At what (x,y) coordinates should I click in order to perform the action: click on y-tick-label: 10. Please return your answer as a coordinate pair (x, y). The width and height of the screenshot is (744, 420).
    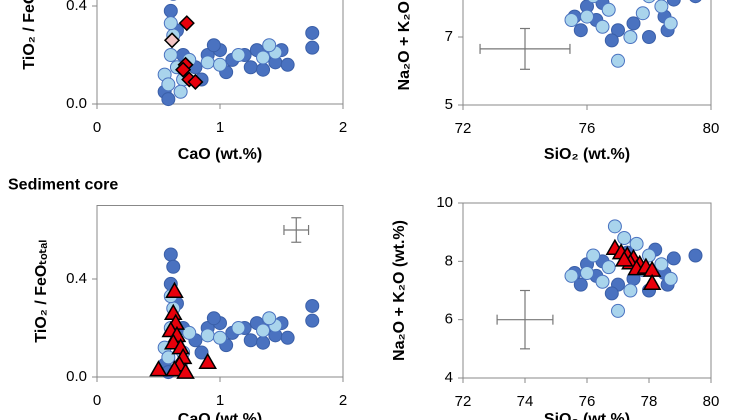
    Looking at the image, I should click on (444, 202).